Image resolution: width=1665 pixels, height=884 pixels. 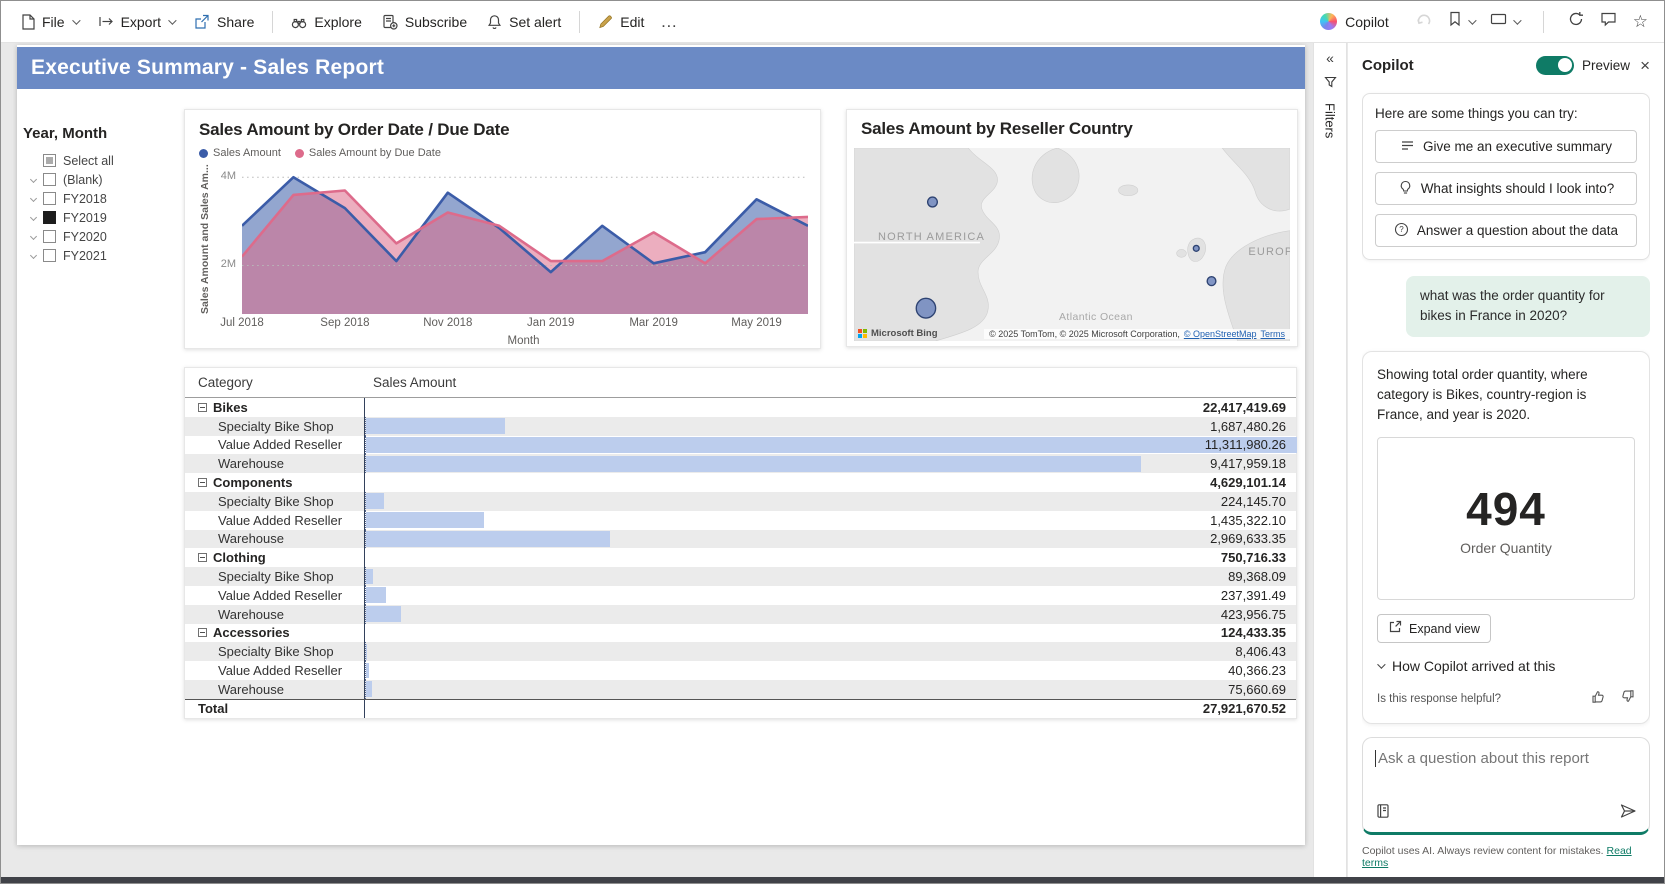 I want to click on table-row: Value Added Reseller 1,435,322.10, so click(x=740, y=520).